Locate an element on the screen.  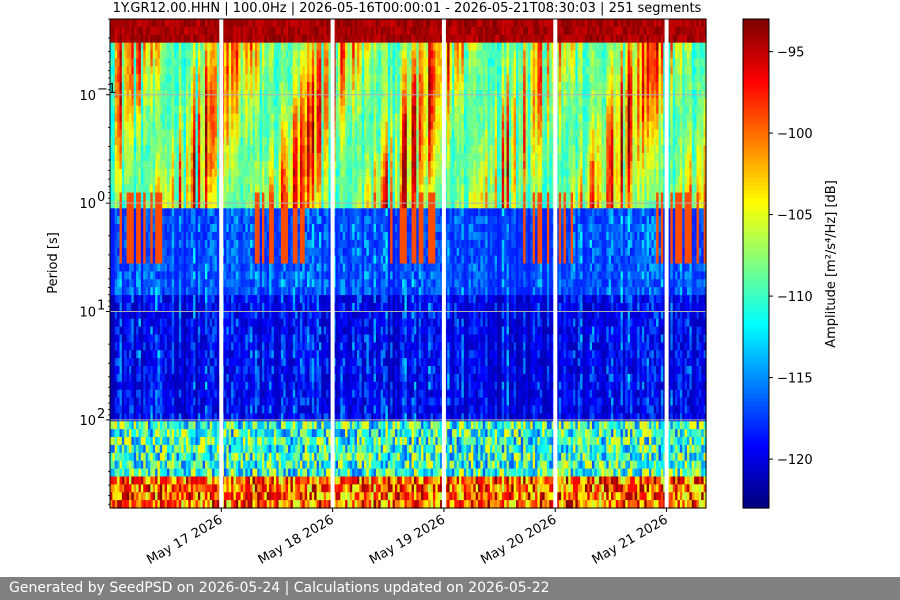
x-tick-label: May 19 2026 is located at coordinates (407, 539).